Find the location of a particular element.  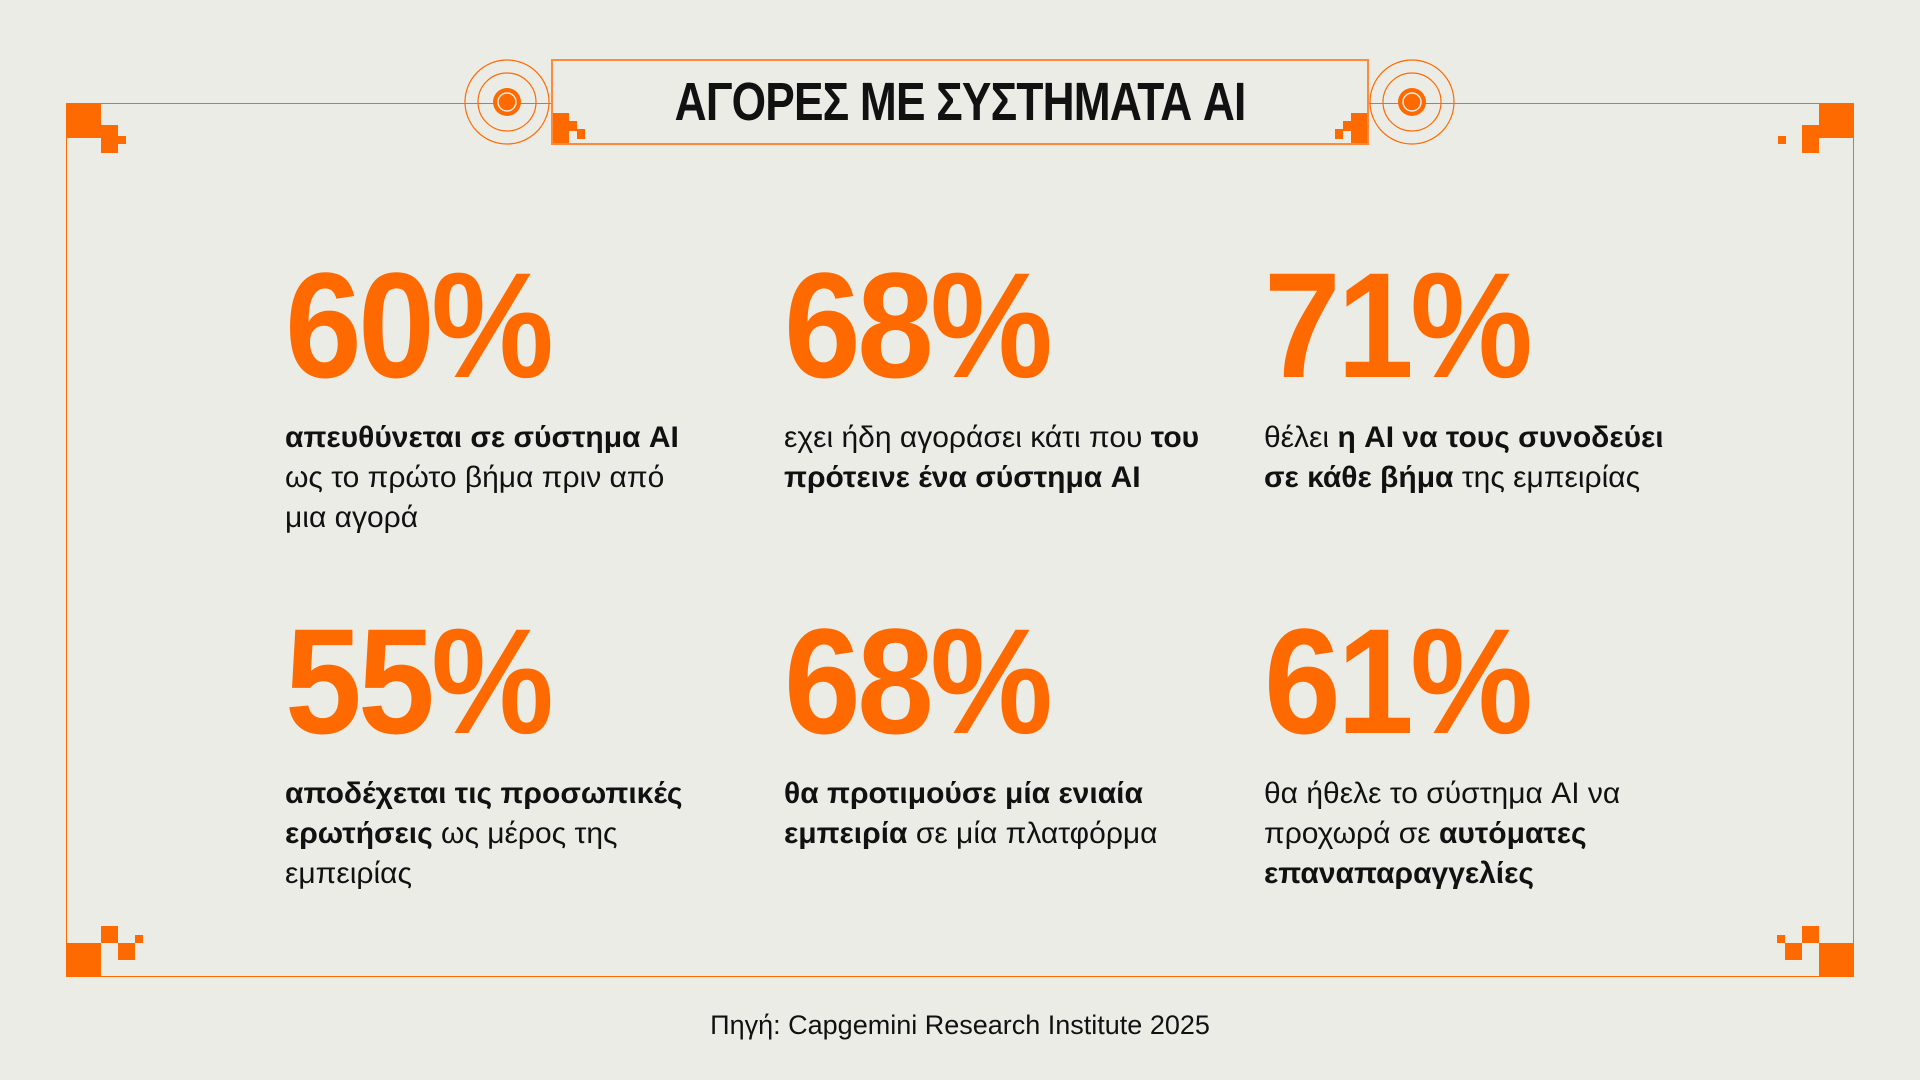

stat-description-bold: η AI να τους συνοδεύει σε κάθε βήμα is located at coordinates (1464, 457).